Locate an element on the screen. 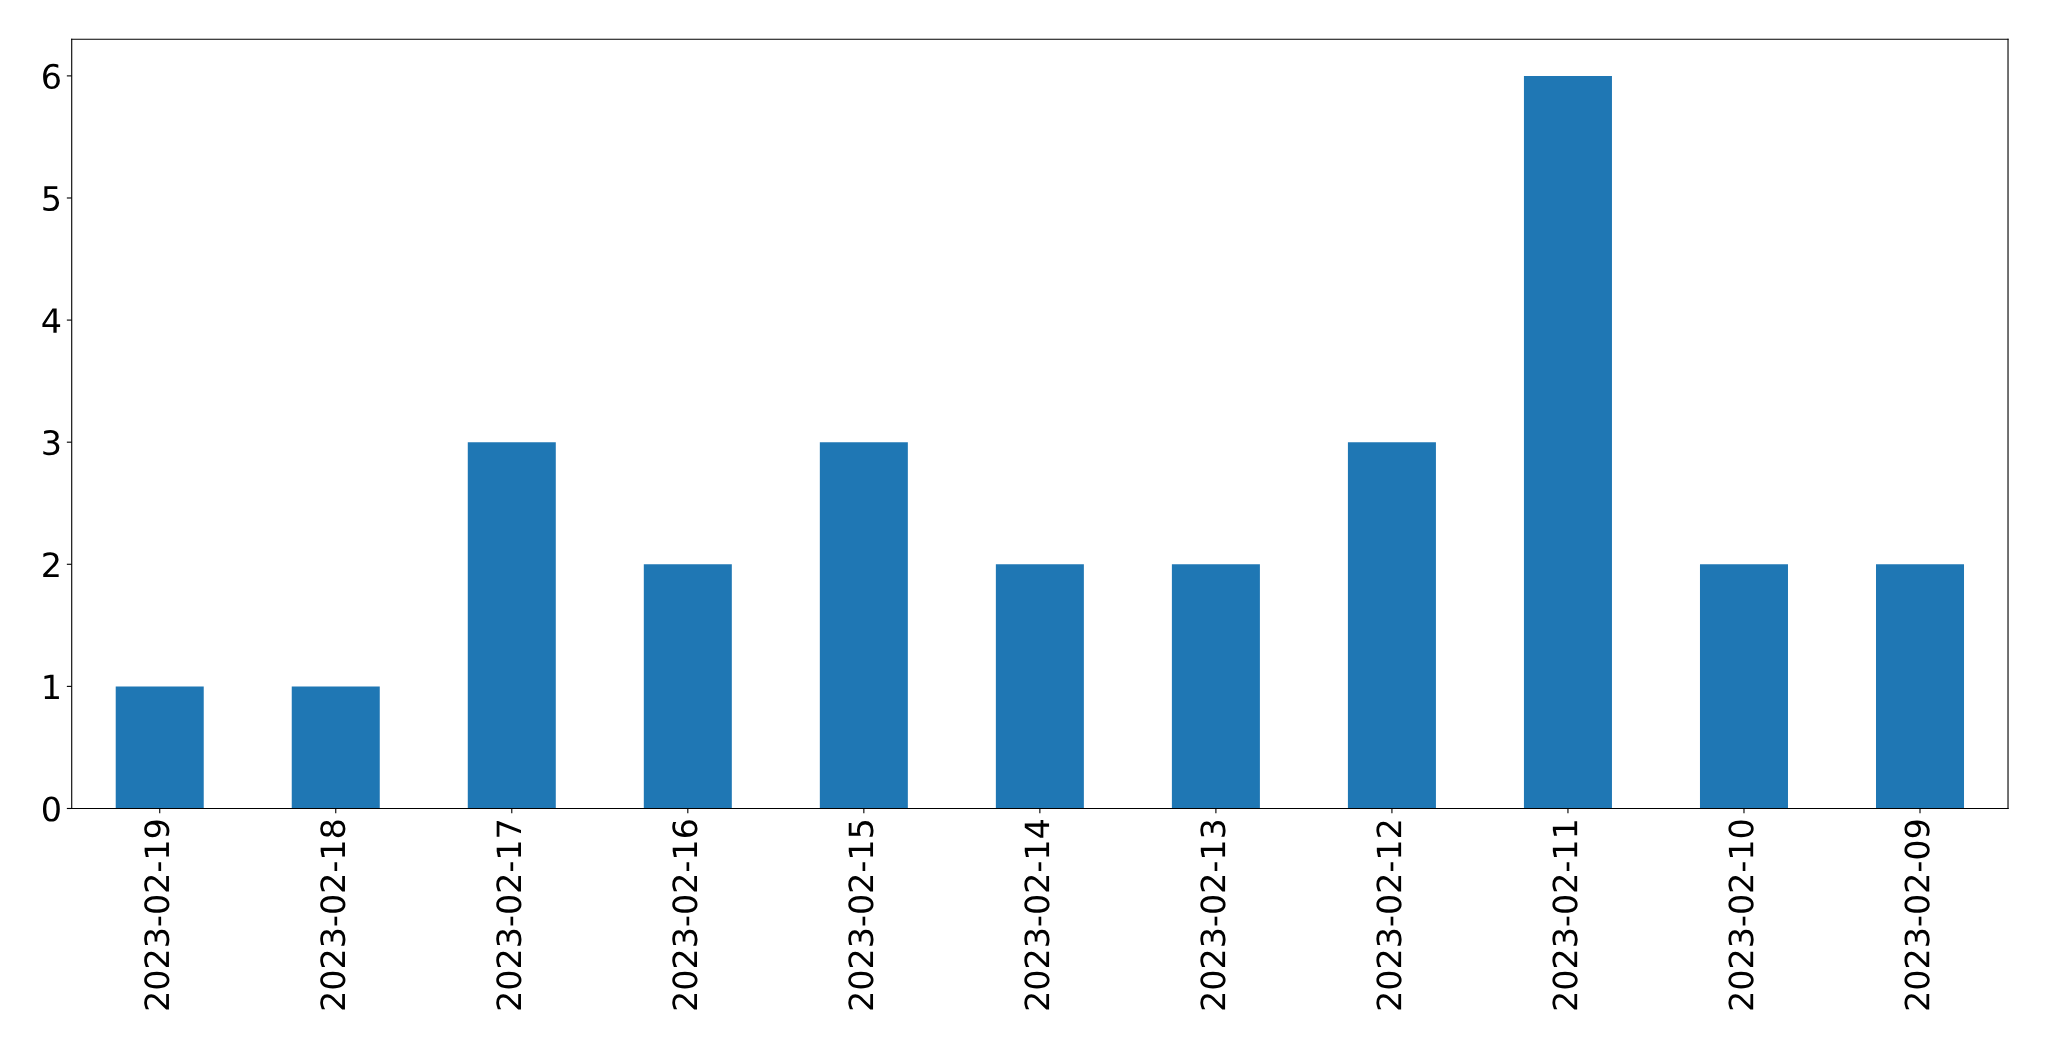 This screenshot has width=2049, height=1061. x-tick-label: 2023-02-13 is located at coordinates (1213, 915).